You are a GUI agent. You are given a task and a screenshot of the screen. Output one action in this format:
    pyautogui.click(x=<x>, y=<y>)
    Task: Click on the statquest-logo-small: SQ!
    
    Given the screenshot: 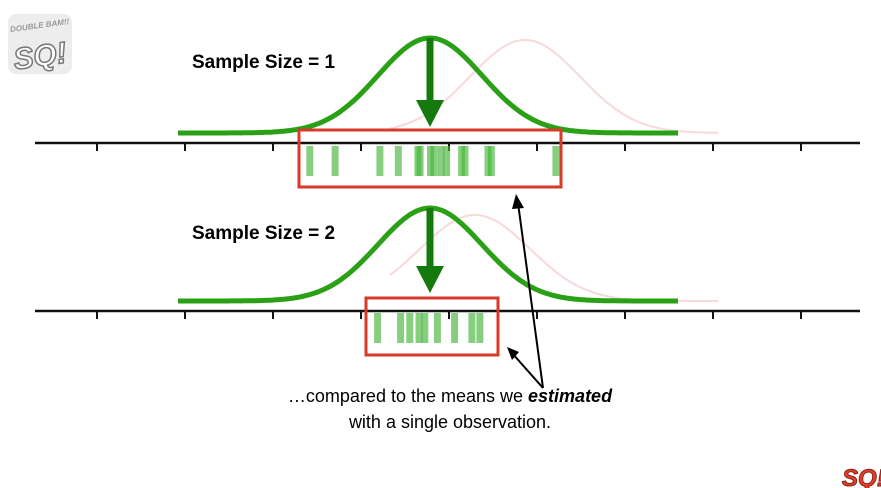 What is the action you would take?
    pyautogui.click(x=859, y=472)
    